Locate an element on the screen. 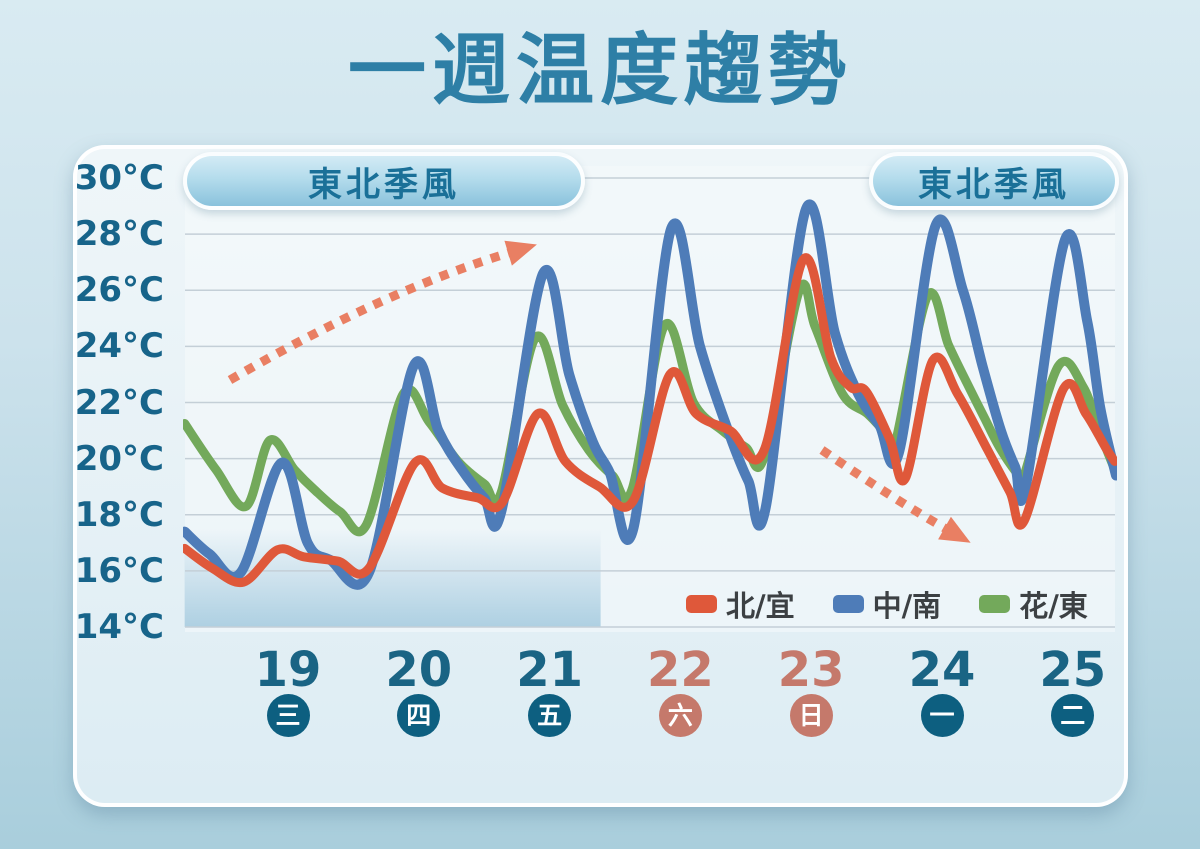 The width and height of the screenshot is (1200, 849). legend-label: 花/東 is located at coordinates (1053, 606).